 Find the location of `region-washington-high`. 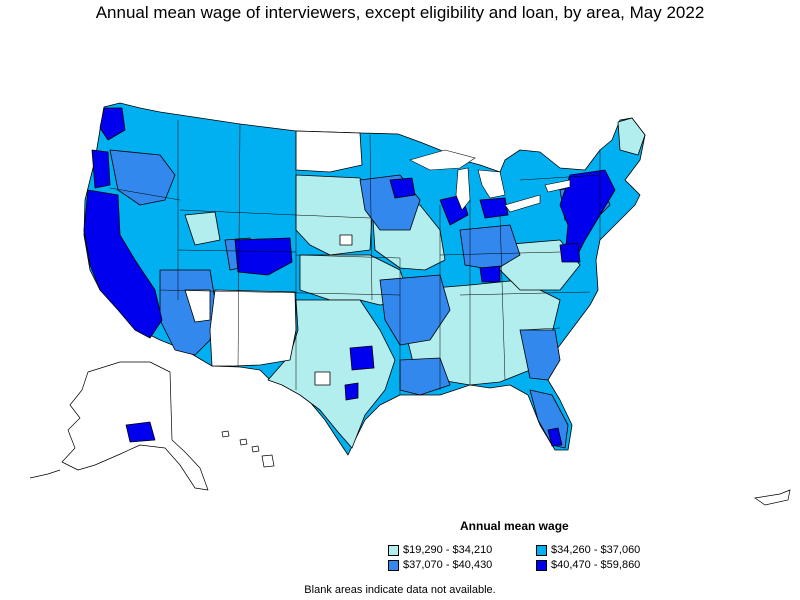

region-washington-high is located at coordinates (112, 124).